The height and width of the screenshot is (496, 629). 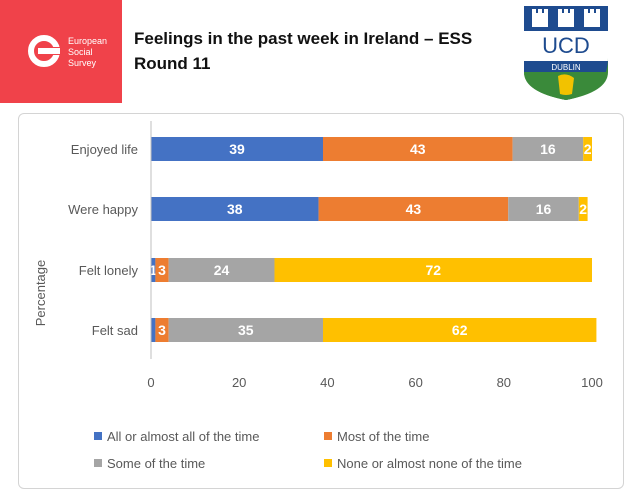 I want to click on x-tick-label: 20, so click(x=239, y=382).